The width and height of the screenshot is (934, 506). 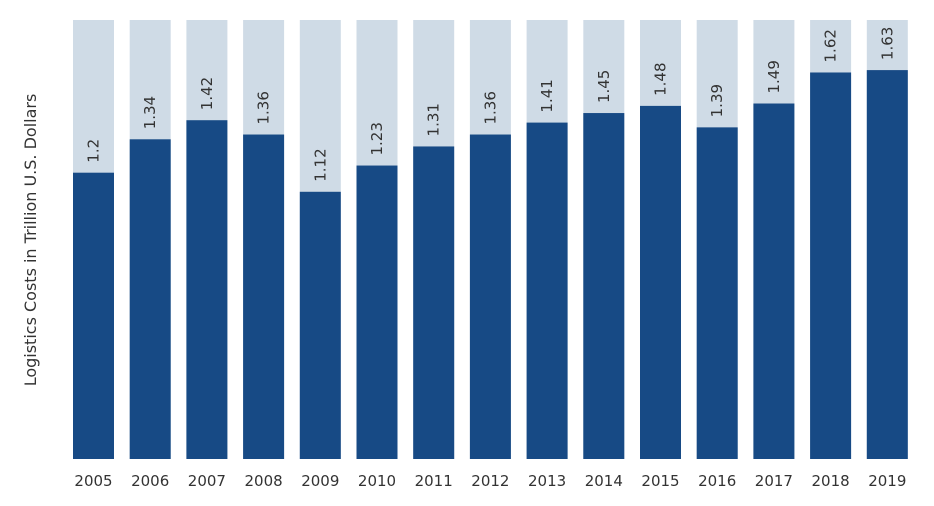 What do you see at coordinates (547, 481) in the screenshot?
I see `x-tick-label-2013: 2013` at bounding box center [547, 481].